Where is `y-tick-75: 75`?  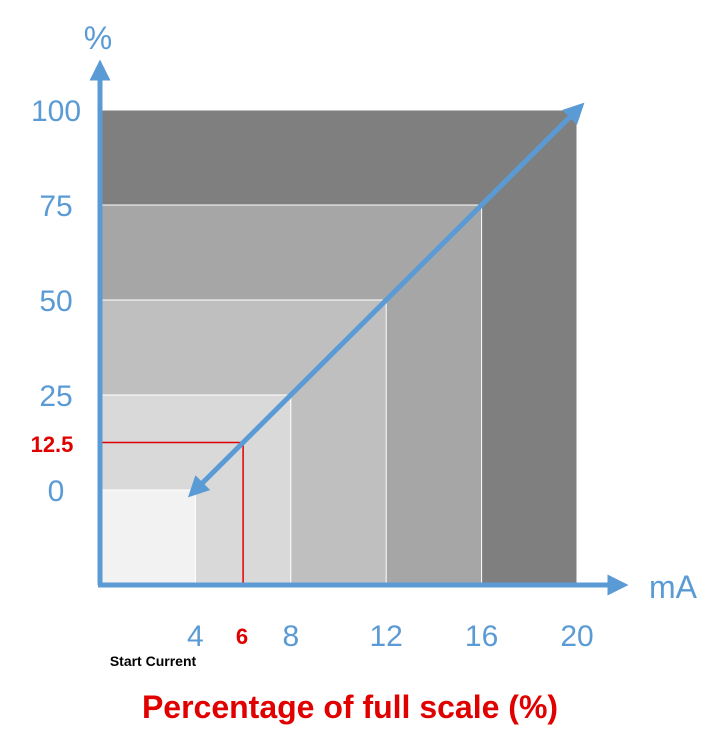
y-tick-75: 75 is located at coordinates (55, 206).